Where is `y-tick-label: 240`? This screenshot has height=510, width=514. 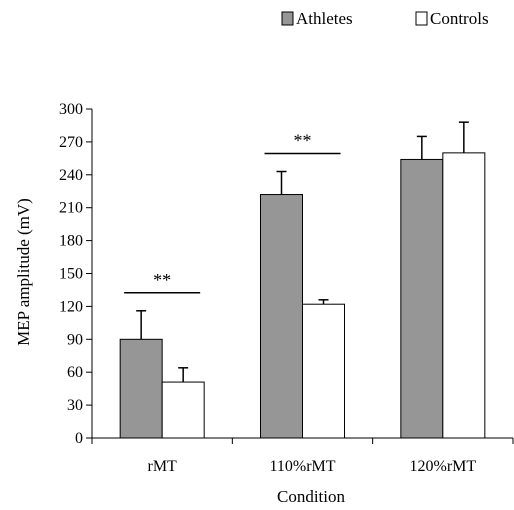 y-tick-label: 240 is located at coordinates (71, 175).